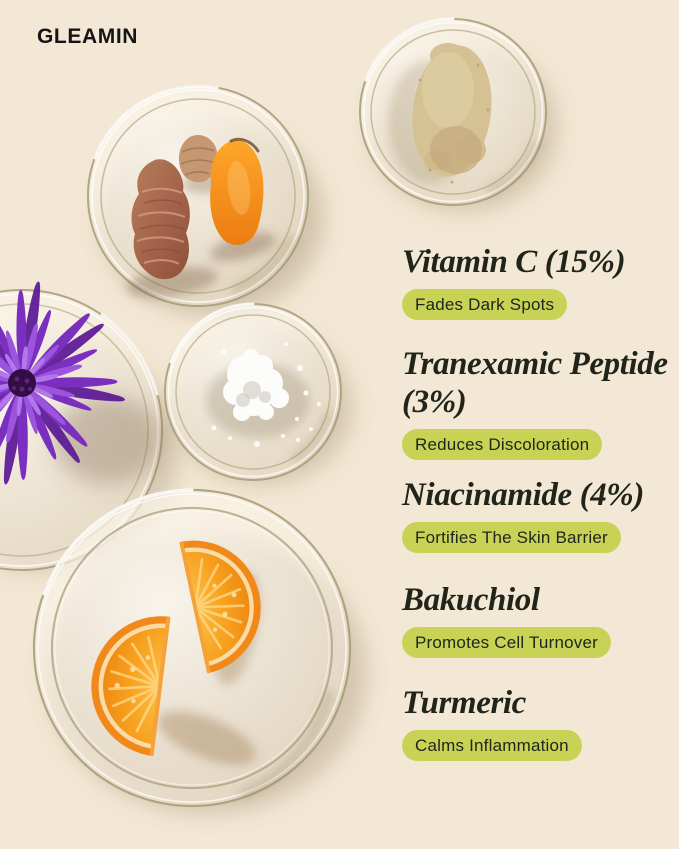  Describe the element at coordinates (205, 200) in the screenshot. I see `turmeric-roots-dish` at that location.